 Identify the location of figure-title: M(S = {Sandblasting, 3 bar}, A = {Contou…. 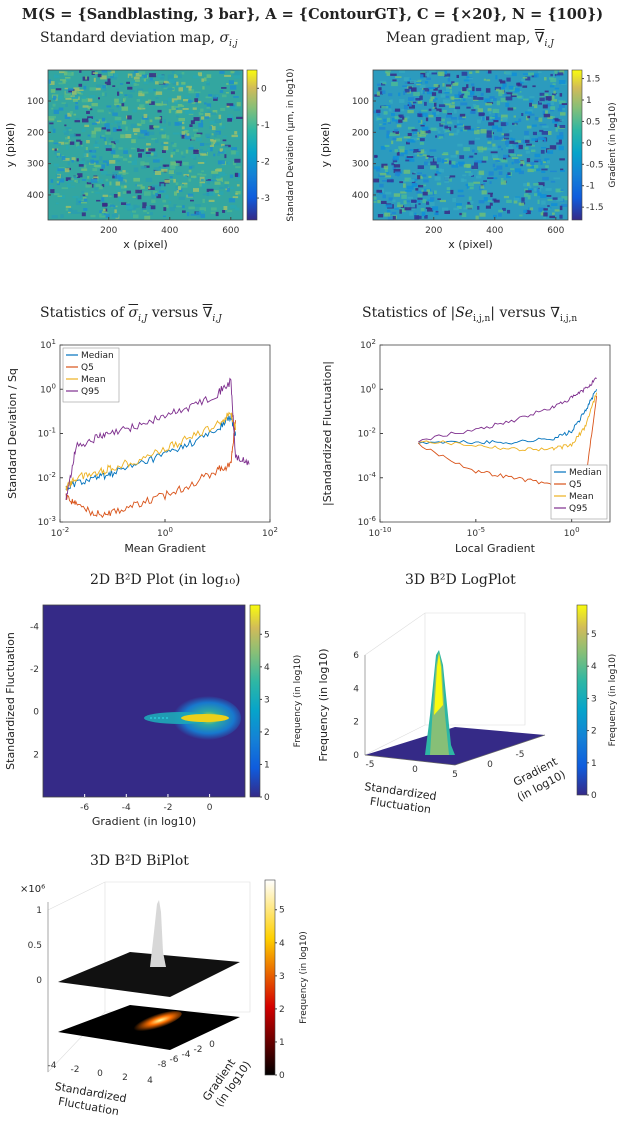
(312, 14).